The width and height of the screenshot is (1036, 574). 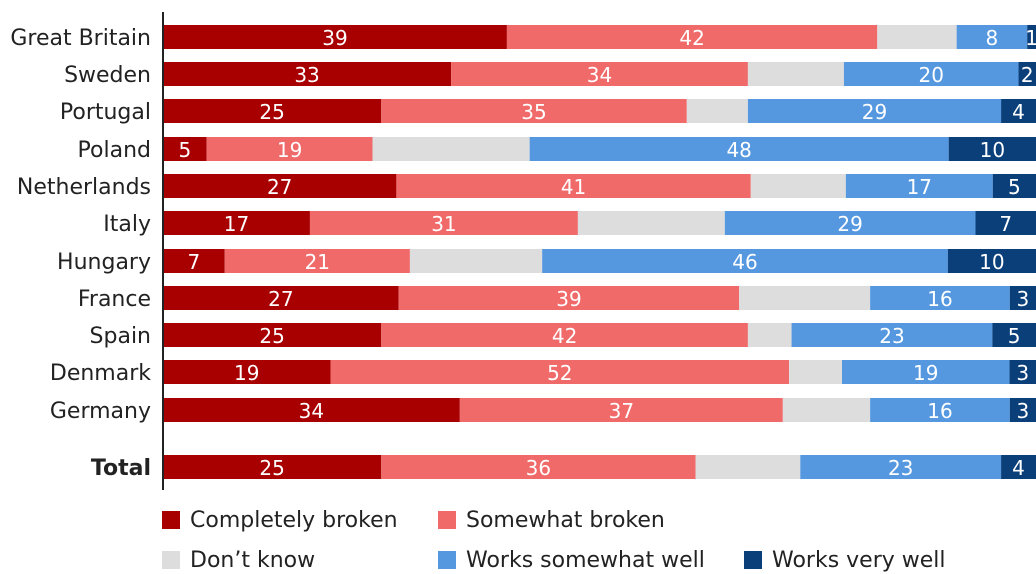 What do you see at coordinates (1022, 410) in the screenshot?
I see `bar-works-very-well-germany` at bounding box center [1022, 410].